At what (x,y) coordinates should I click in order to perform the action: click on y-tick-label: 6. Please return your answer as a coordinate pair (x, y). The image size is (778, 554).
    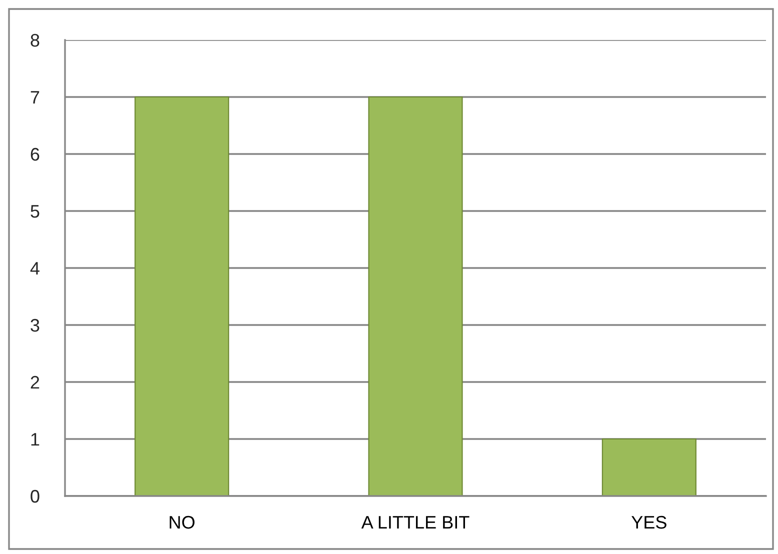
    Looking at the image, I should click on (35, 154).